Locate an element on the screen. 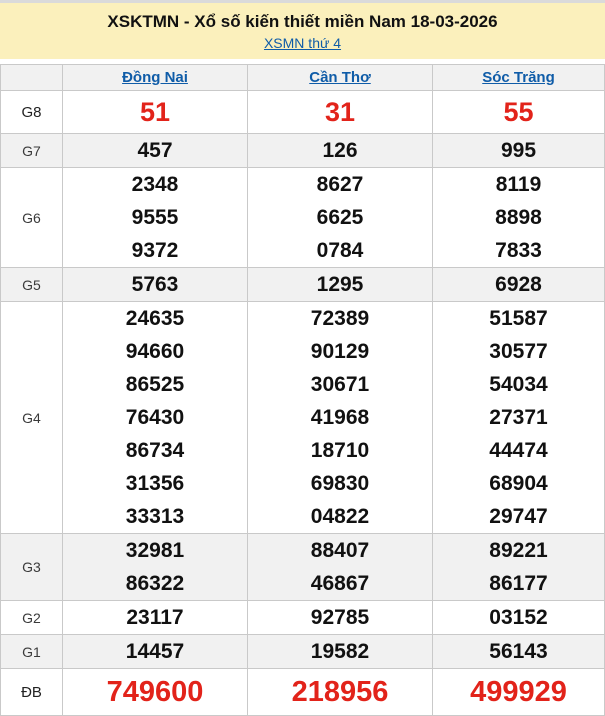  prize-number: 23117 is located at coordinates (155, 617).